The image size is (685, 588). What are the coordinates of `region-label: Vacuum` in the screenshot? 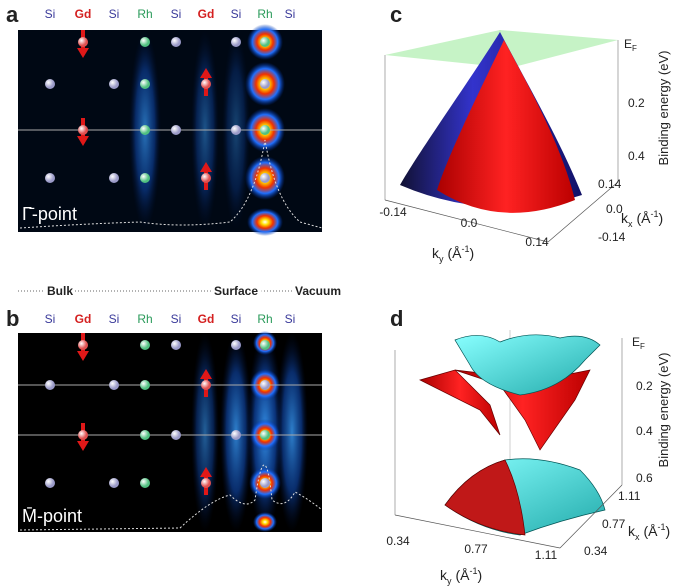 It's located at (318, 291).